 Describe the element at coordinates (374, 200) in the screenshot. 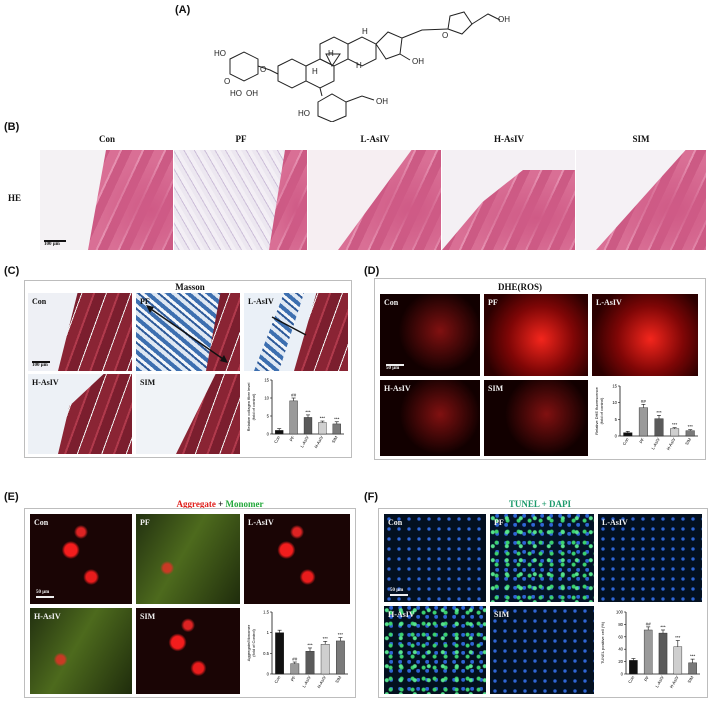

I see `he-image-l-asiv` at that location.